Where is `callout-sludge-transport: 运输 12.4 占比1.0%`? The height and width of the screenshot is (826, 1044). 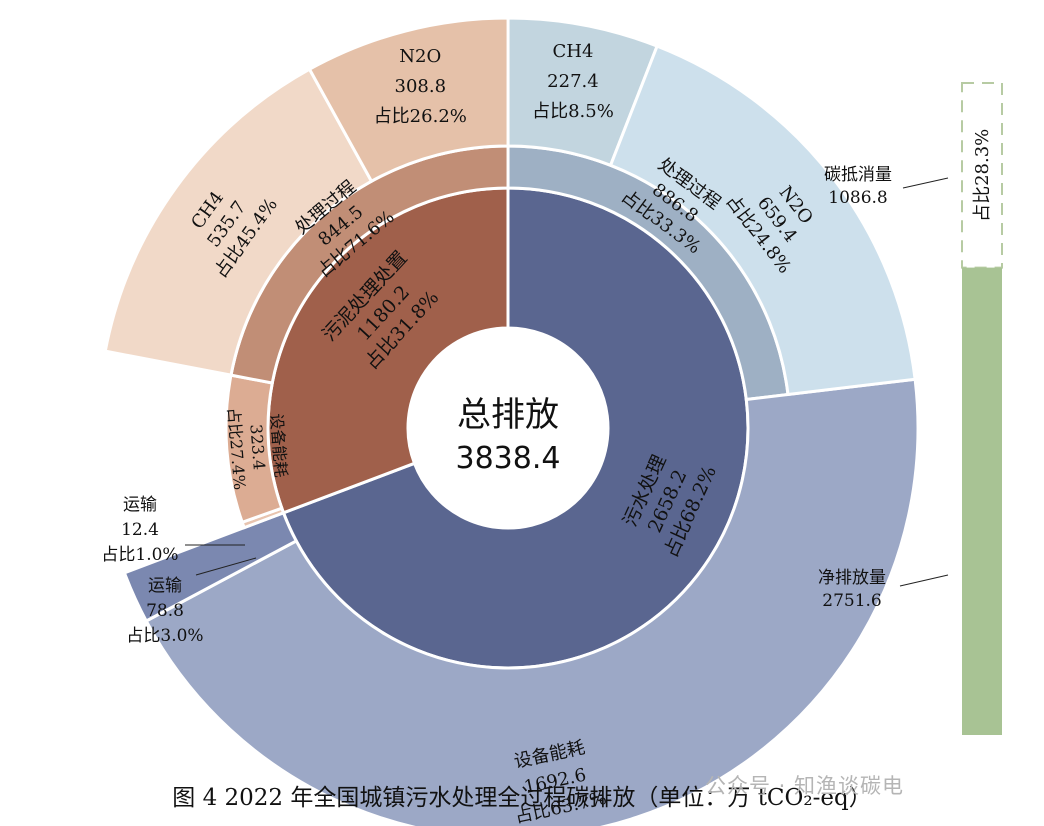
callout-sludge-transport: 运输 12.4 占比1.0% is located at coordinates (139, 530).